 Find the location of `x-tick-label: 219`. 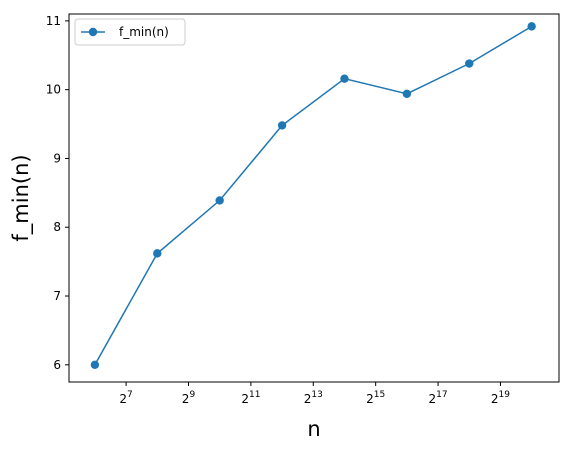

x-tick-label: 219 is located at coordinates (500, 398).